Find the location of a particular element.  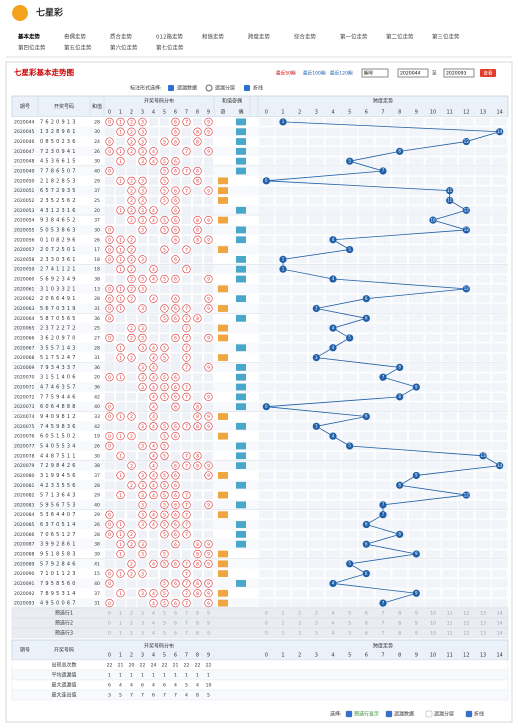

nav-tab: 基本走势 is located at coordinates (29, 37).